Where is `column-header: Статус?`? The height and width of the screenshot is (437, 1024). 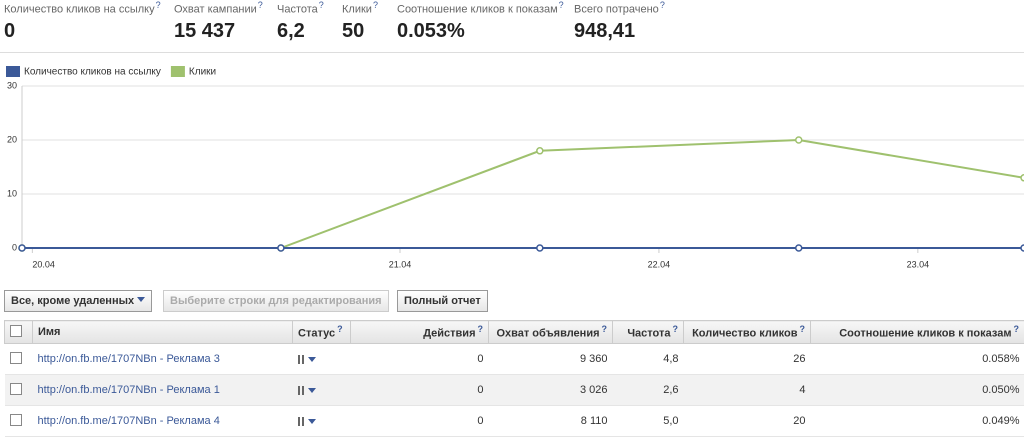 column-header: Статус? is located at coordinates (322, 332).